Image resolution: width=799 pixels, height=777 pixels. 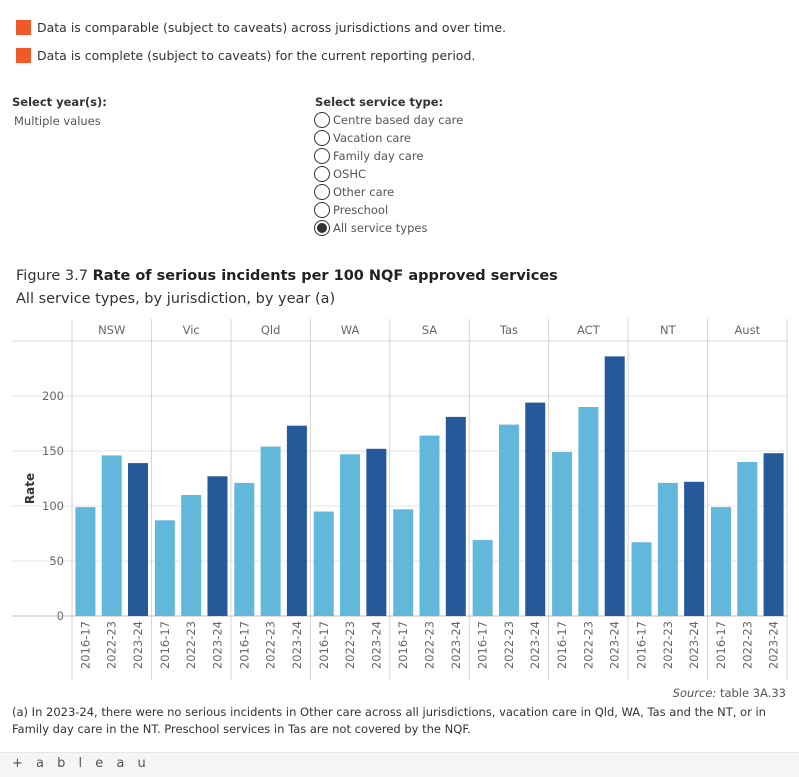 I want to click on radio-option-centre-based-day-care: Centre based day care, so click(x=388, y=120).